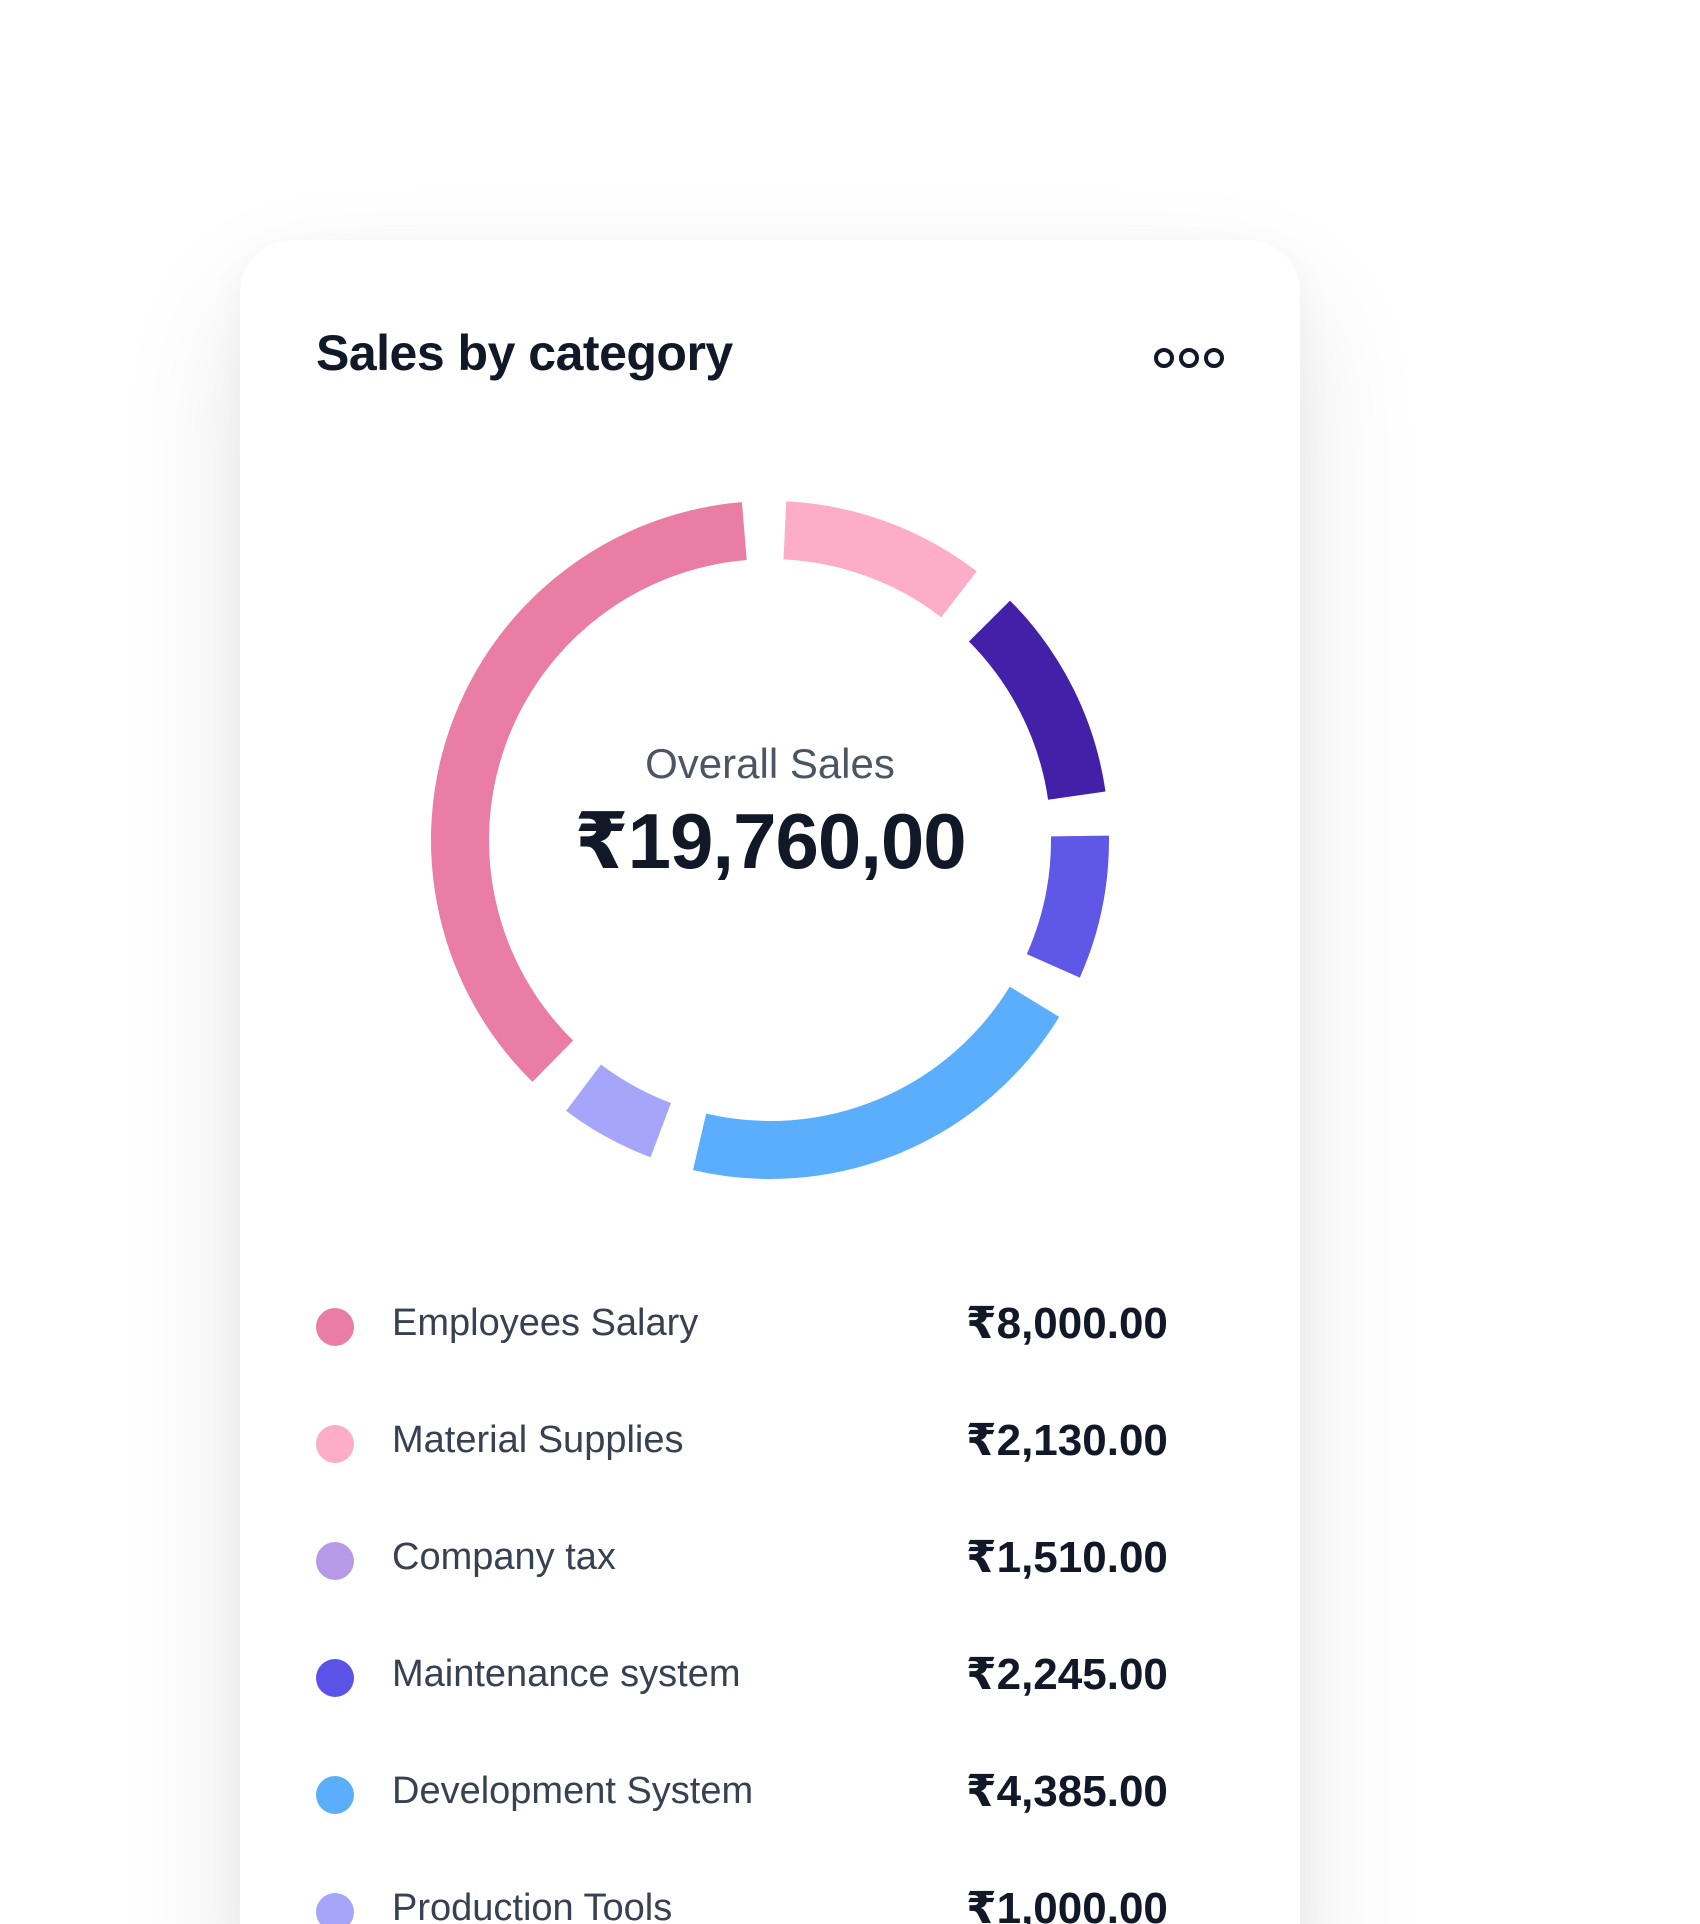 Image resolution: width=1700 pixels, height=1924 pixels. Describe the element at coordinates (776, 1348) in the screenshot. I see `legend-item: Employees Salary ₹8,000.00` at that location.